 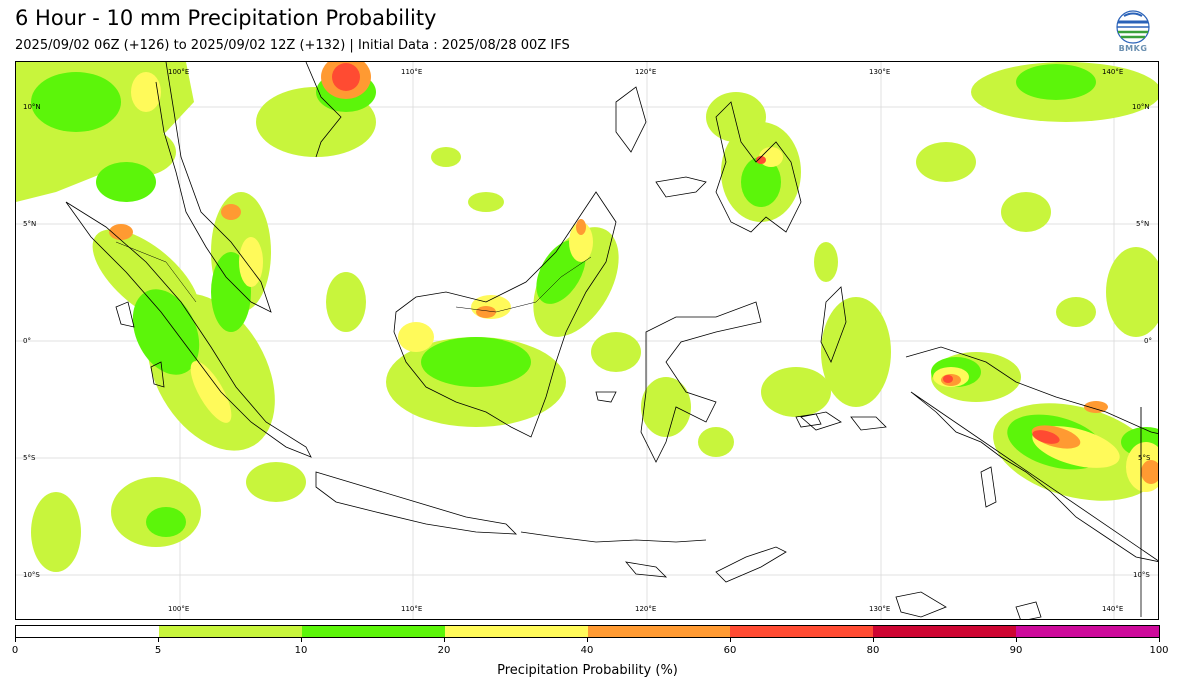 I want to click on colorbar-tick-60: 60, so click(x=730, y=650).